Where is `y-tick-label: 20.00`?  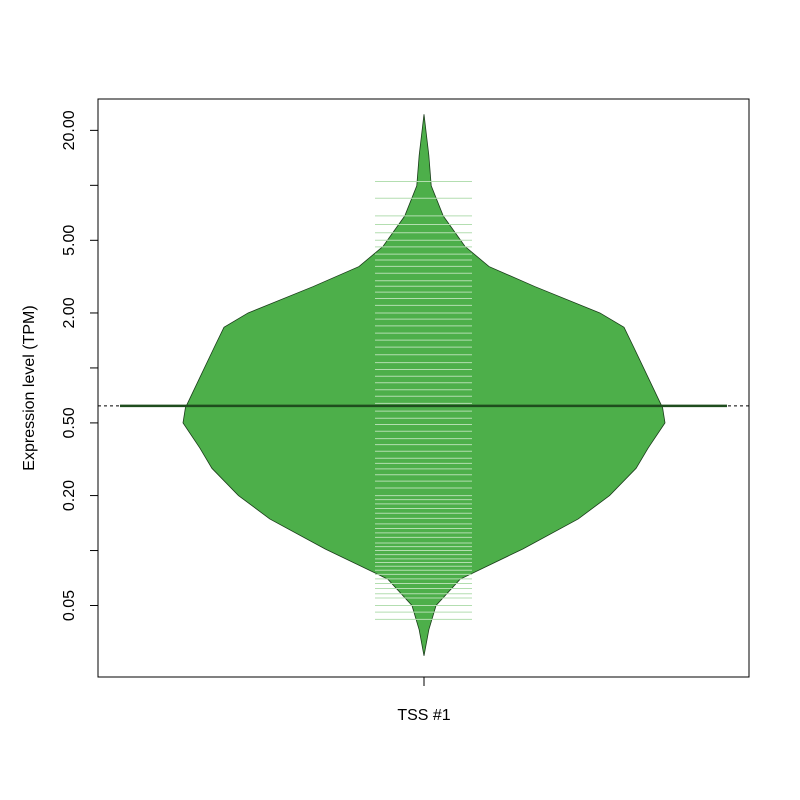 y-tick-label: 20.00 is located at coordinates (69, 130).